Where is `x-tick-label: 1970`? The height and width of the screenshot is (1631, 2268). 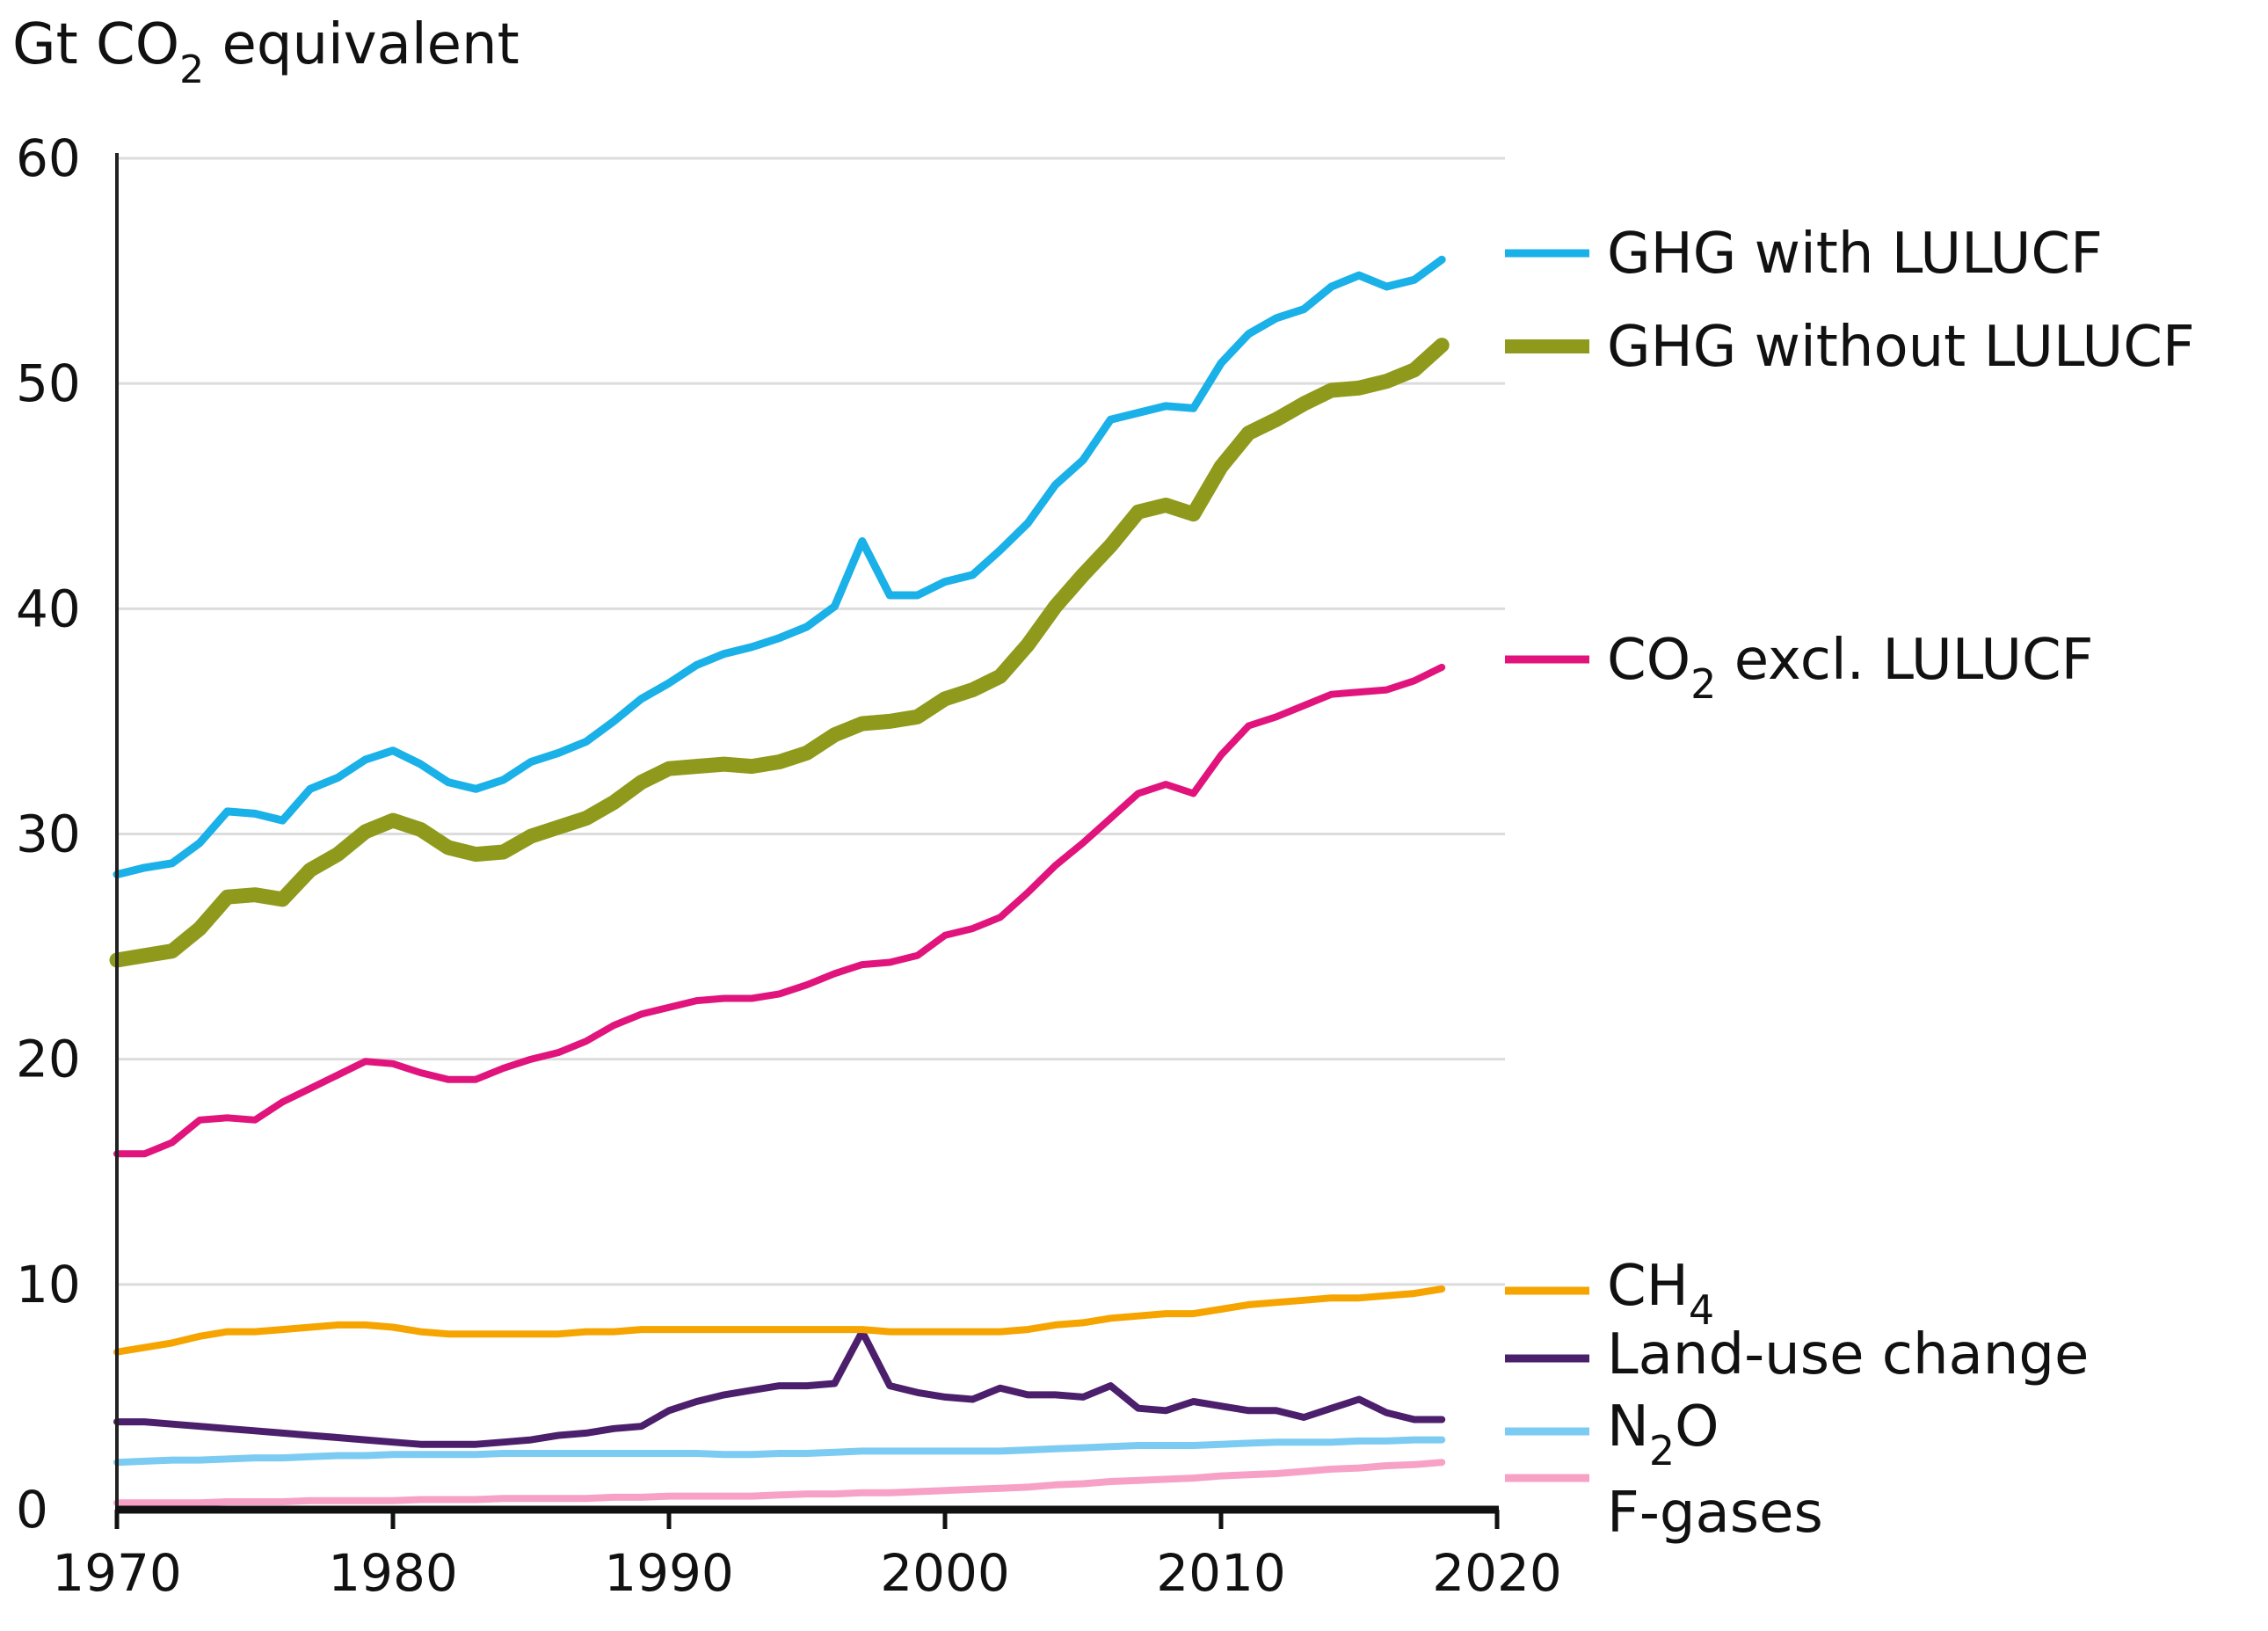 x-tick-label: 1970 is located at coordinates (117, 1573).